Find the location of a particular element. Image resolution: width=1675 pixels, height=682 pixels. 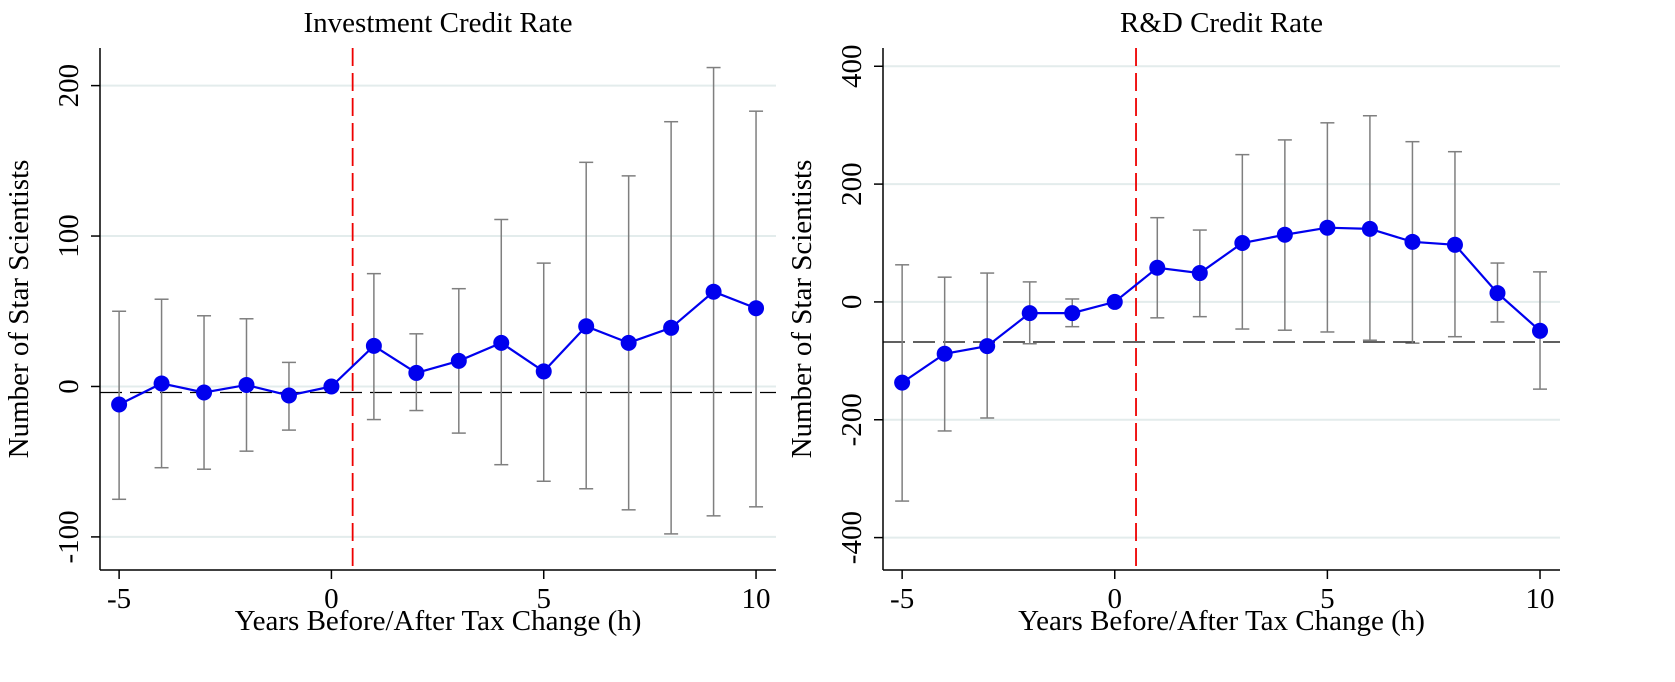

y-tick-label: -100 is located at coordinates (69, 536).